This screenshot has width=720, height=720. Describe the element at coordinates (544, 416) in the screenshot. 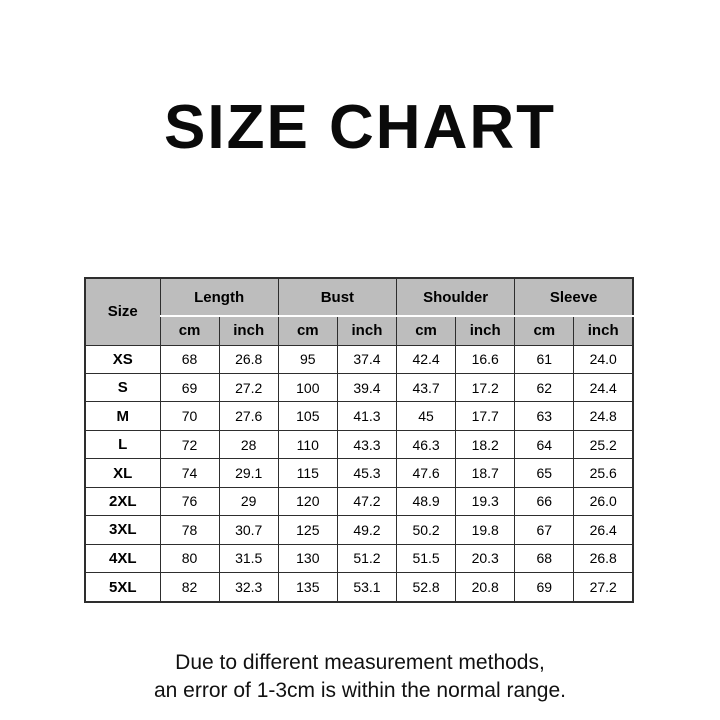

I see `value-cell: 63` at that location.